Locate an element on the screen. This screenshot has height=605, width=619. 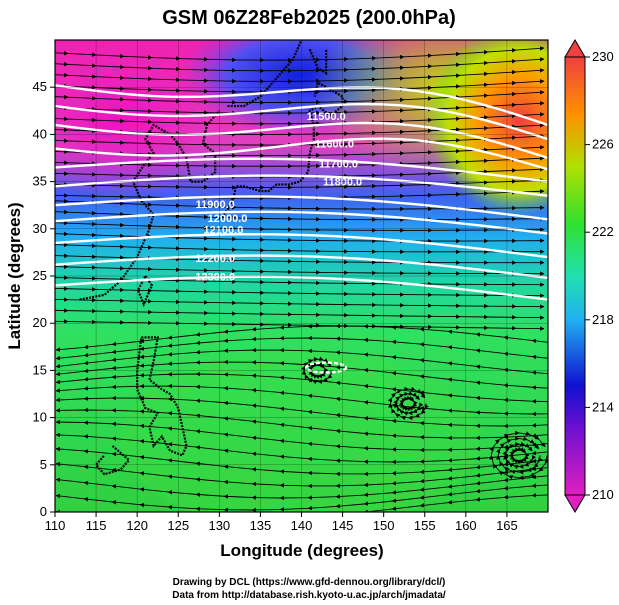
y-tick-label: 20 is located at coordinates (40, 322).